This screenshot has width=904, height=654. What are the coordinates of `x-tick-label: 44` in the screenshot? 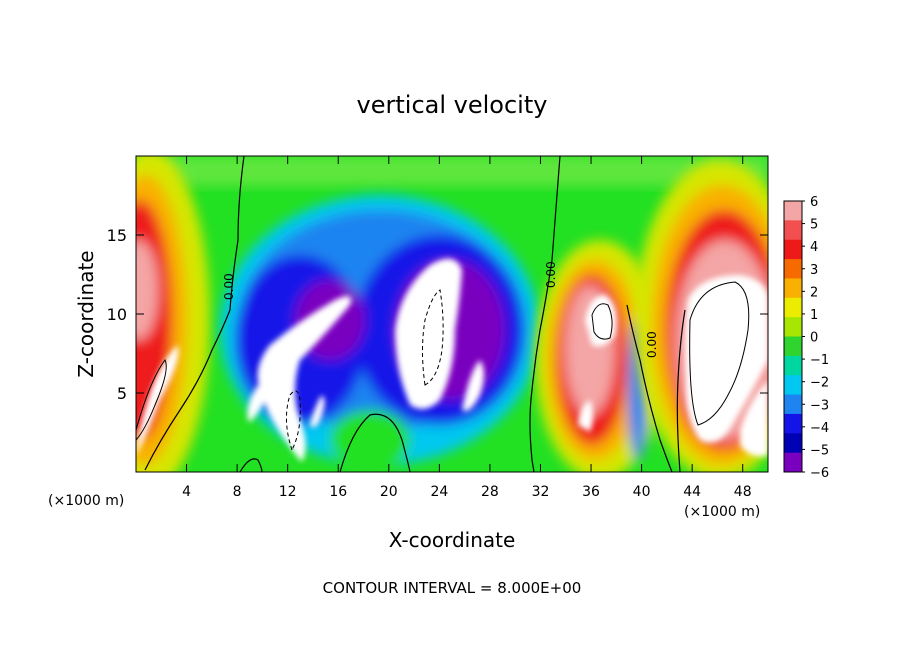 It's located at (692, 492).